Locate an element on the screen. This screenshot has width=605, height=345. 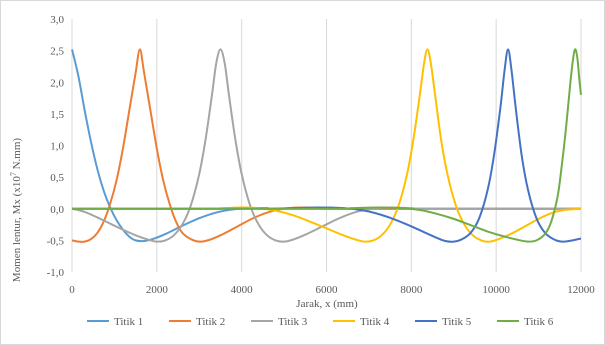
y-tick-labels: -1,0 -0,5 0,0 0,5 1,0 1,5 2,0 2,5 3,0 is located at coordinates (56, 146).